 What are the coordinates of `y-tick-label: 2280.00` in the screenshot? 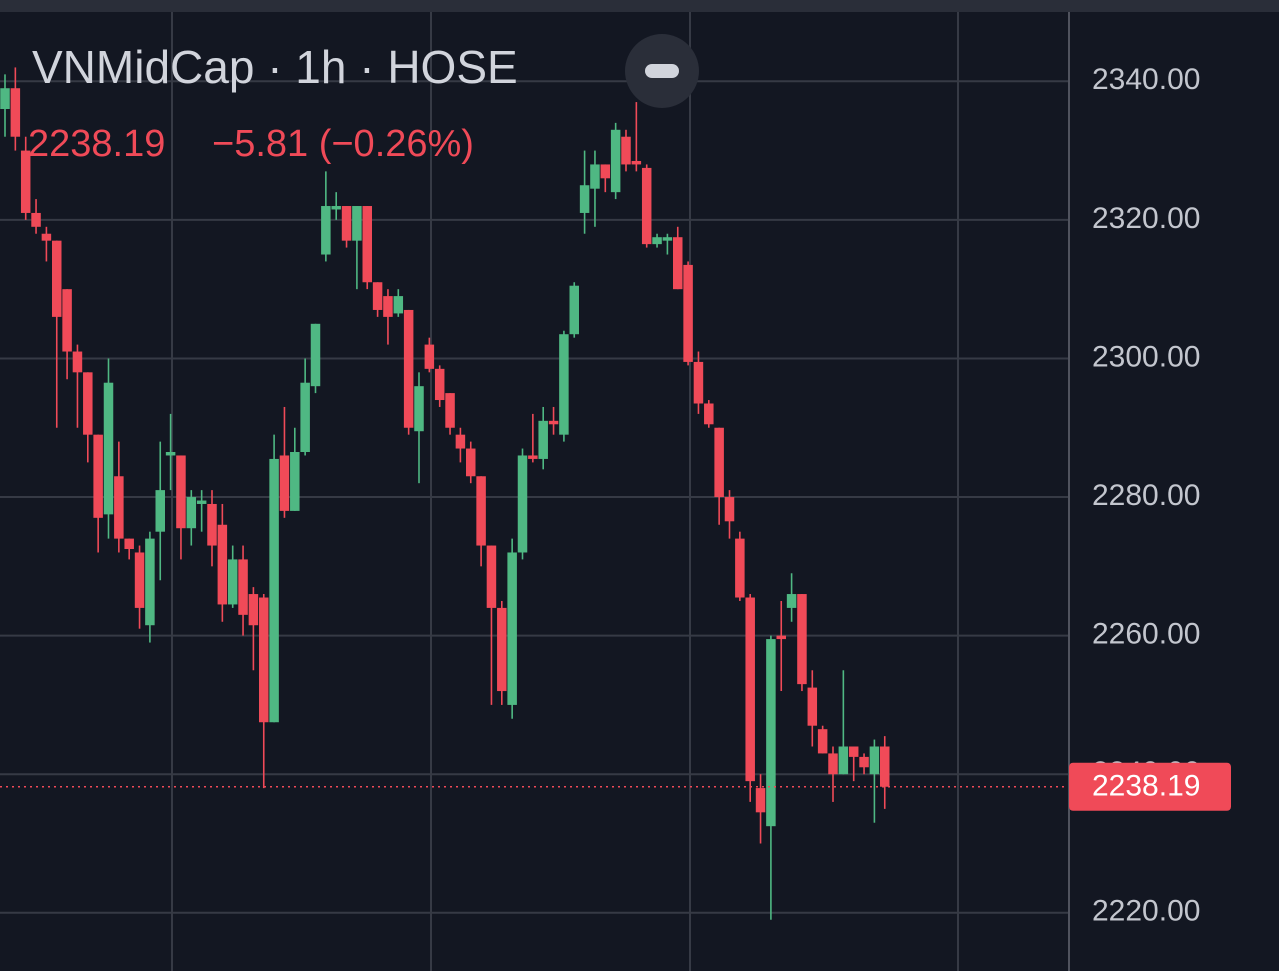 It's located at (1146, 495).